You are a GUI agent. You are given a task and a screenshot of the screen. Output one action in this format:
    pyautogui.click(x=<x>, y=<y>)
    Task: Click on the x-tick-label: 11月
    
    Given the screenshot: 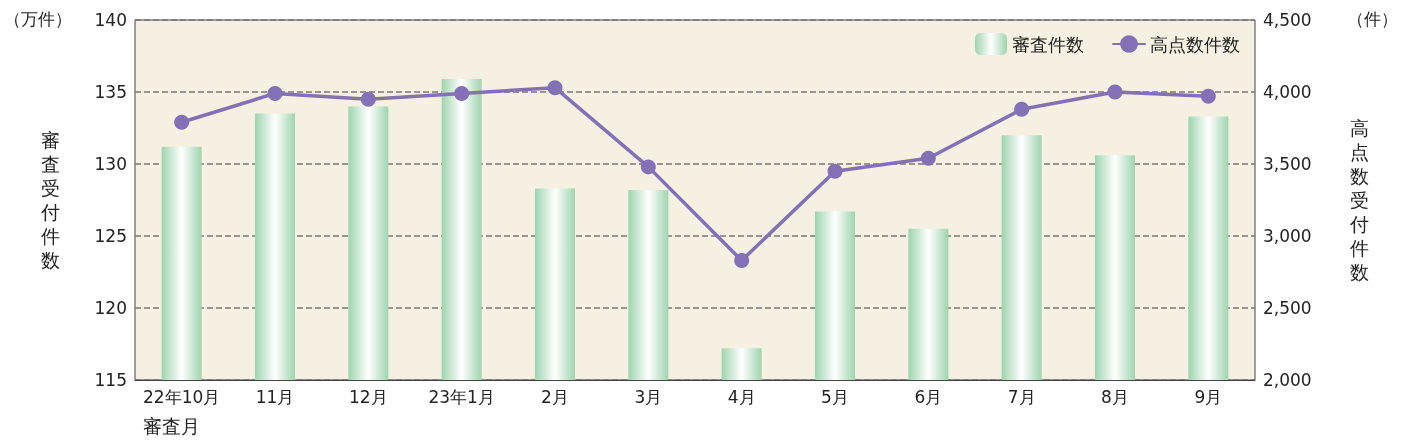 What is the action you would take?
    pyautogui.click(x=275, y=396)
    